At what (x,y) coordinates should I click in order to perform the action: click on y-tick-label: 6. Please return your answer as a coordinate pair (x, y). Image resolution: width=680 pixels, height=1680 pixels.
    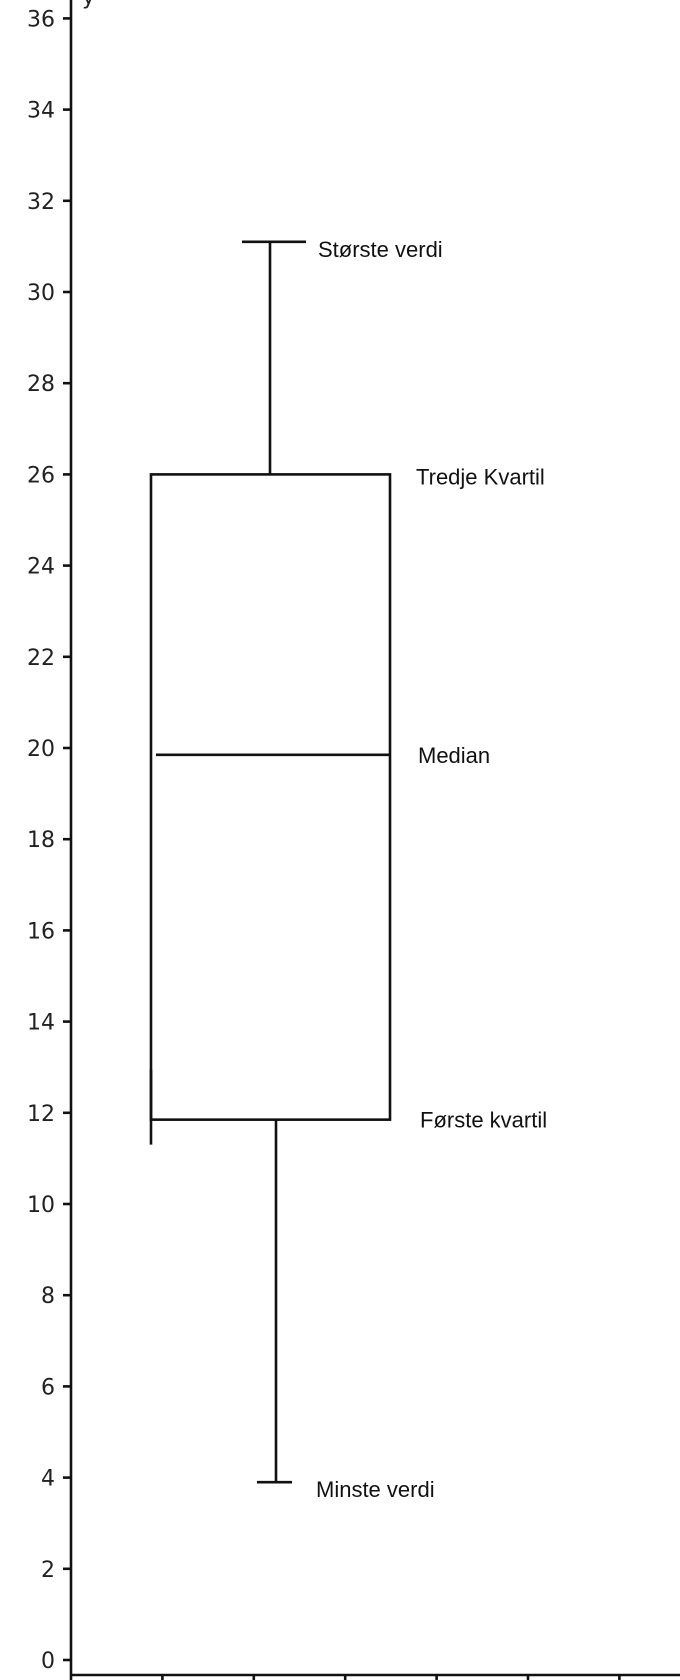
    Looking at the image, I should click on (48, 1387).